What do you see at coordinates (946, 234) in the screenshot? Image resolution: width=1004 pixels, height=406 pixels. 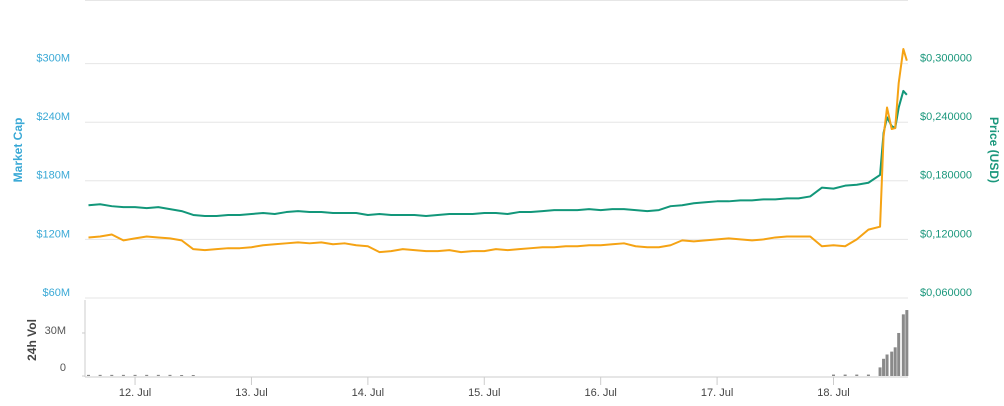 I see `y2-tick-label: $0,120000` at bounding box center [946, 234].